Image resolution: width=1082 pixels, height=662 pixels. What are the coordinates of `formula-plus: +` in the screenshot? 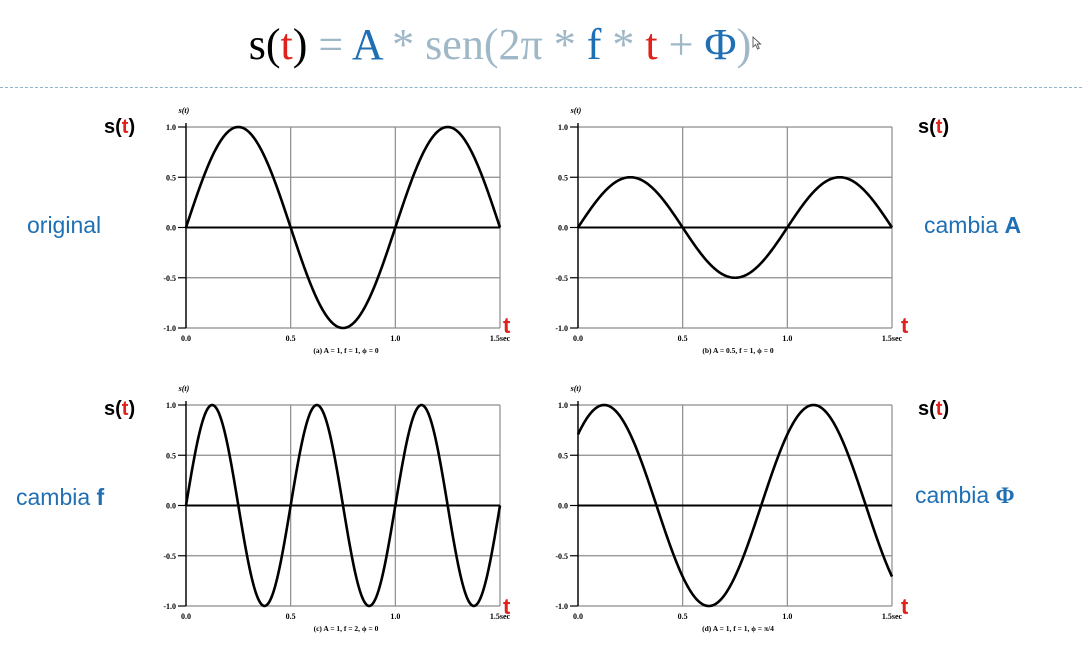 It's located at (681, 44).